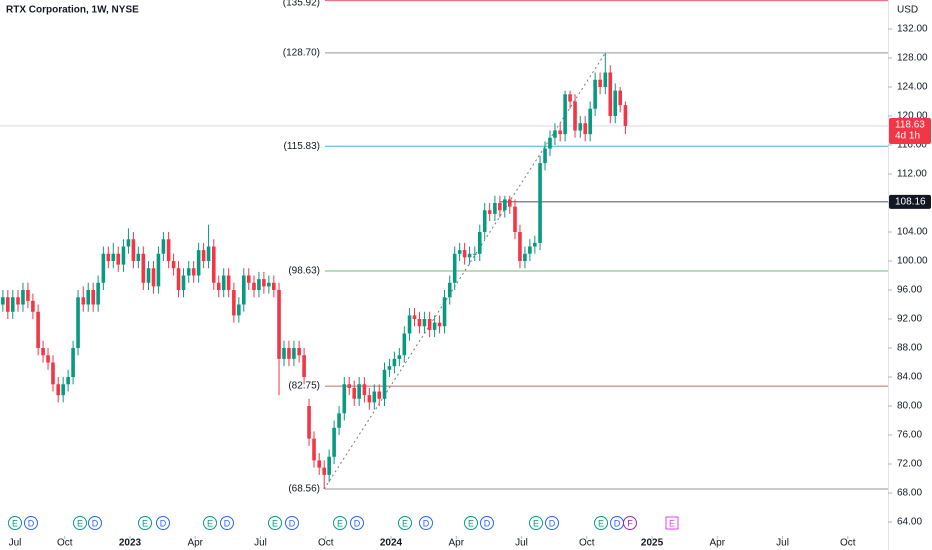  I want to click on y-tick-label: 132.00, so click(912, 29).